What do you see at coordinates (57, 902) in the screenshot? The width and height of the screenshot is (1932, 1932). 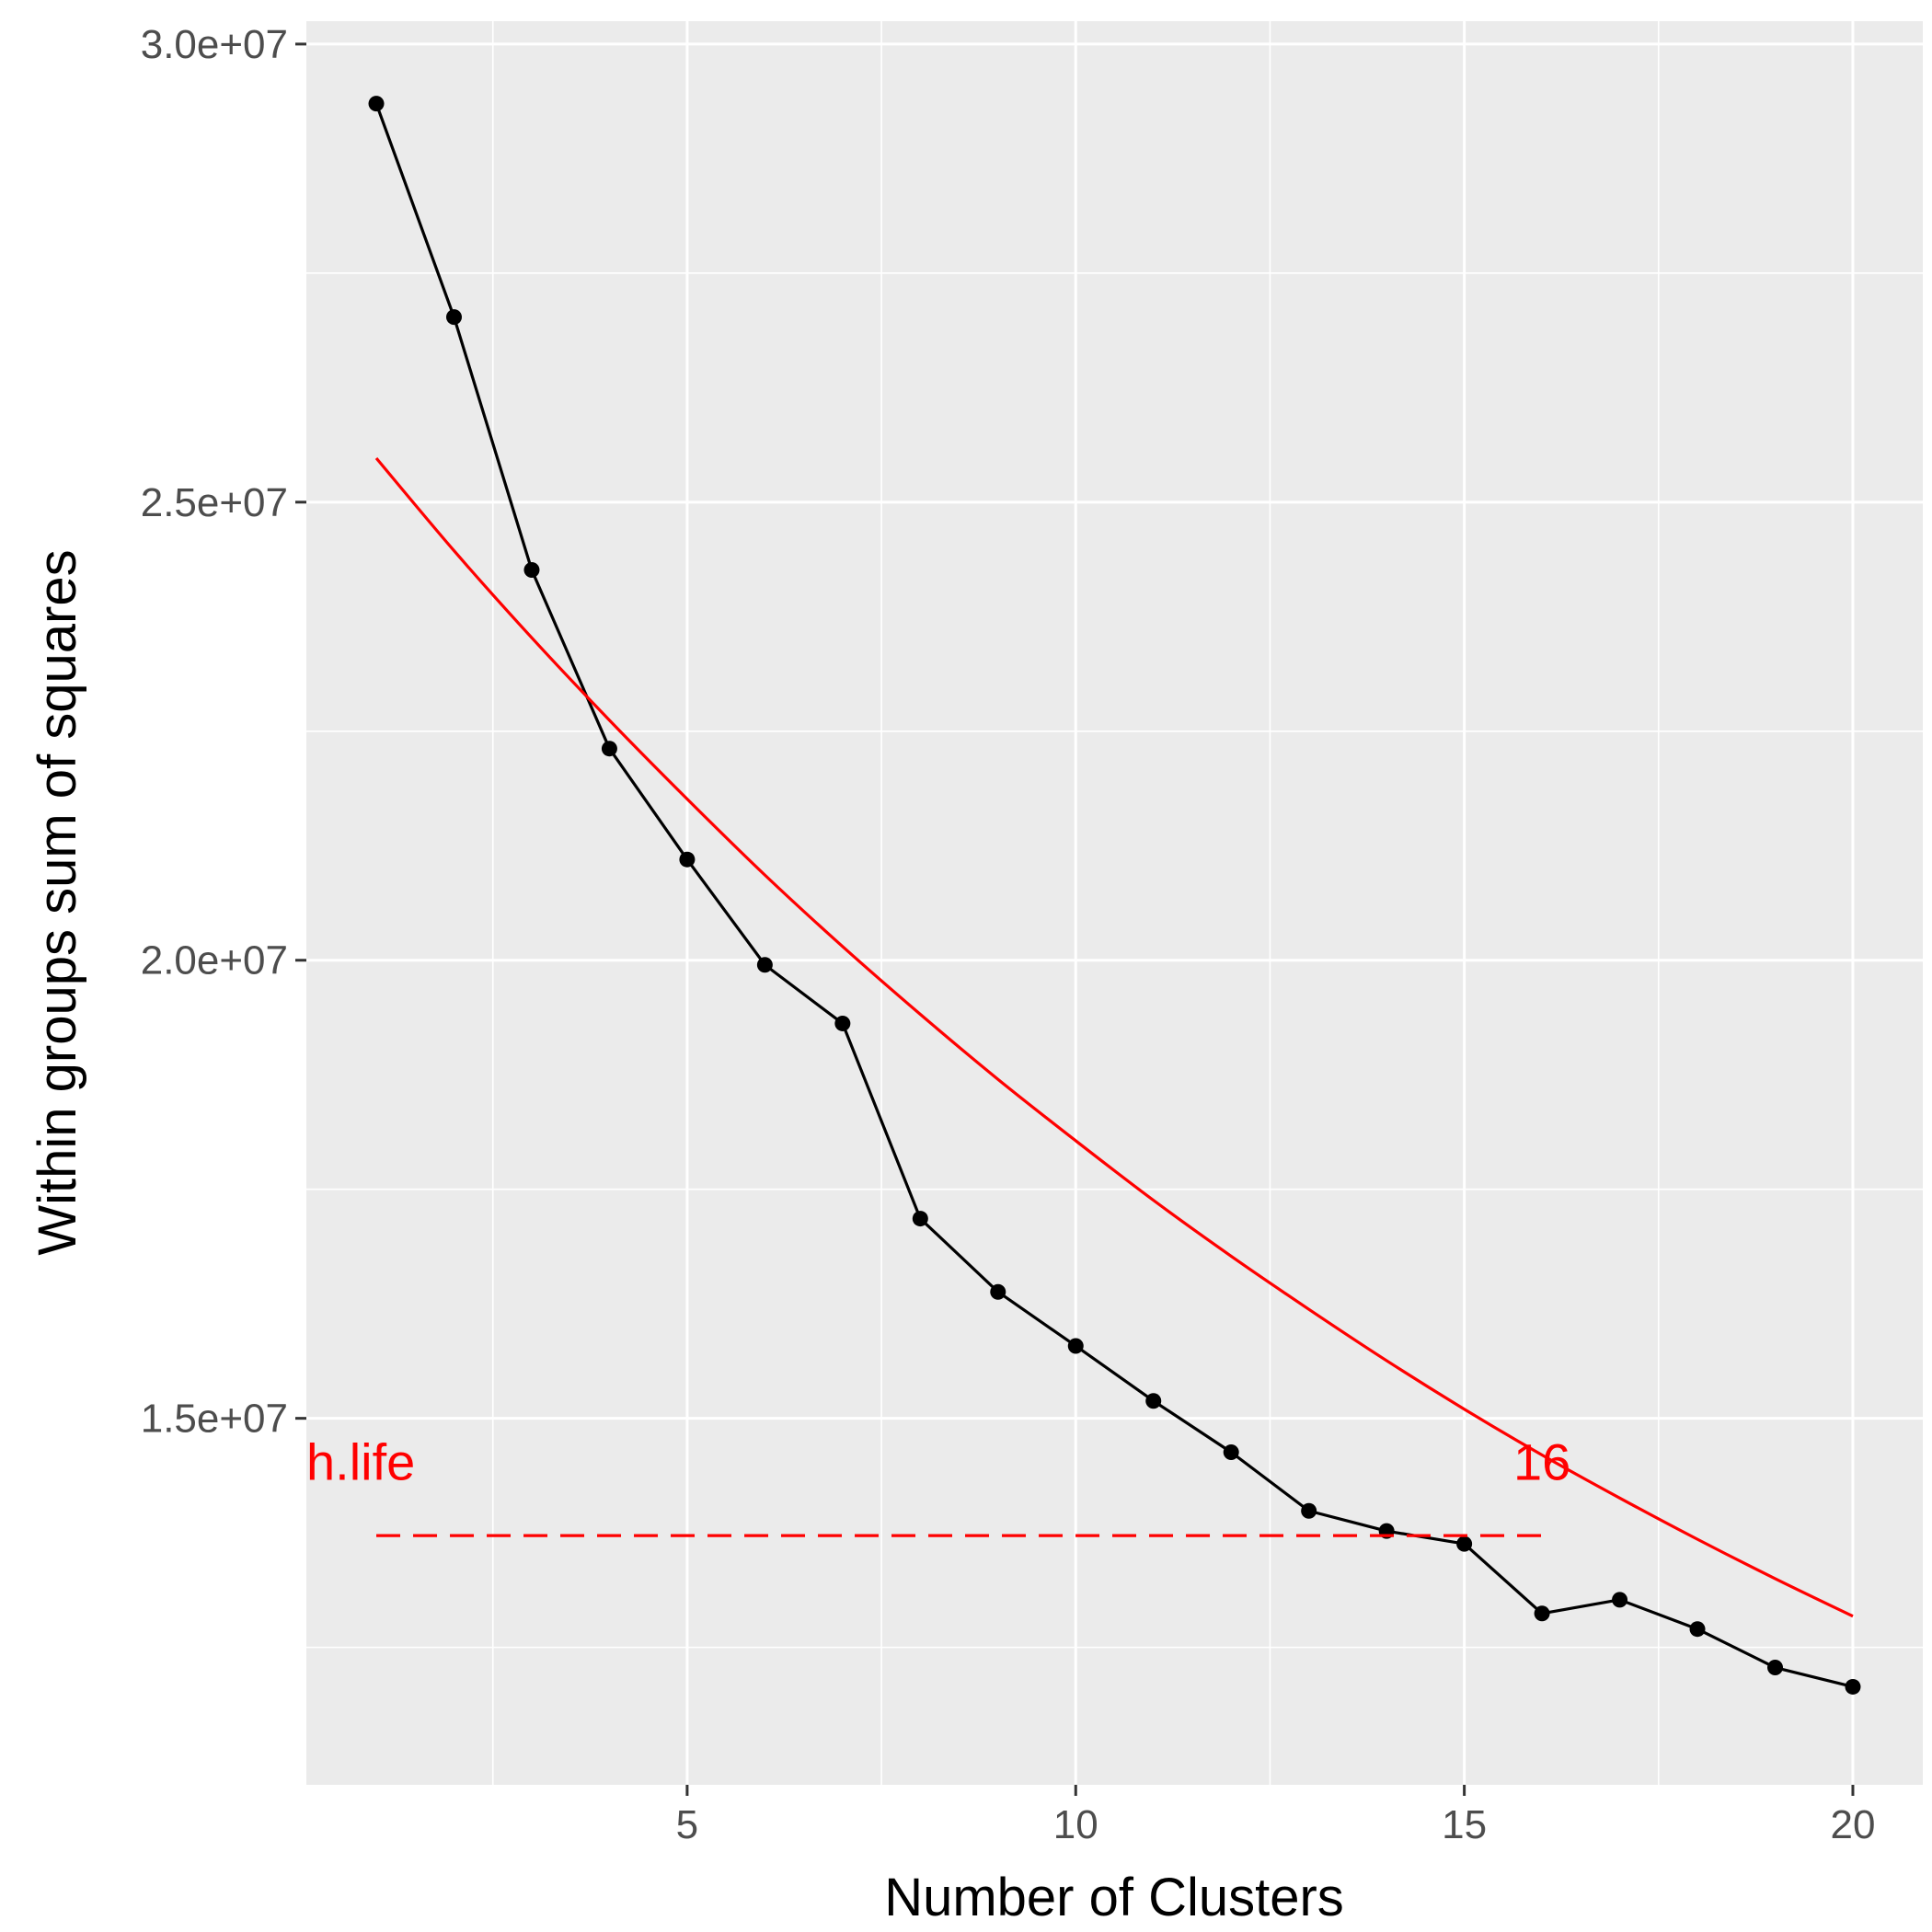 I see `y-axis-title: Within groups sum of squares` at bounding box center [57, 902].